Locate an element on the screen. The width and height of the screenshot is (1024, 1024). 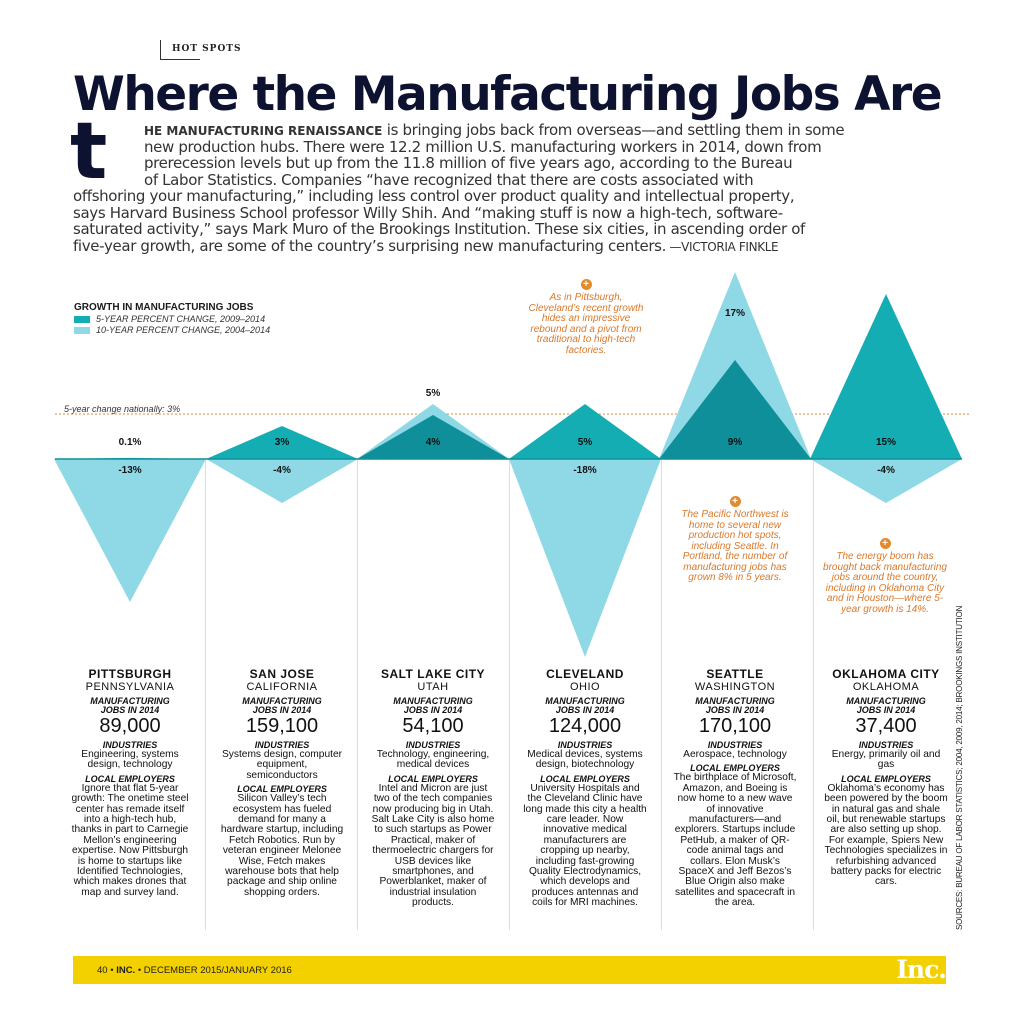
state-name: CALIFORNIA is located at coordinates (282, 687).